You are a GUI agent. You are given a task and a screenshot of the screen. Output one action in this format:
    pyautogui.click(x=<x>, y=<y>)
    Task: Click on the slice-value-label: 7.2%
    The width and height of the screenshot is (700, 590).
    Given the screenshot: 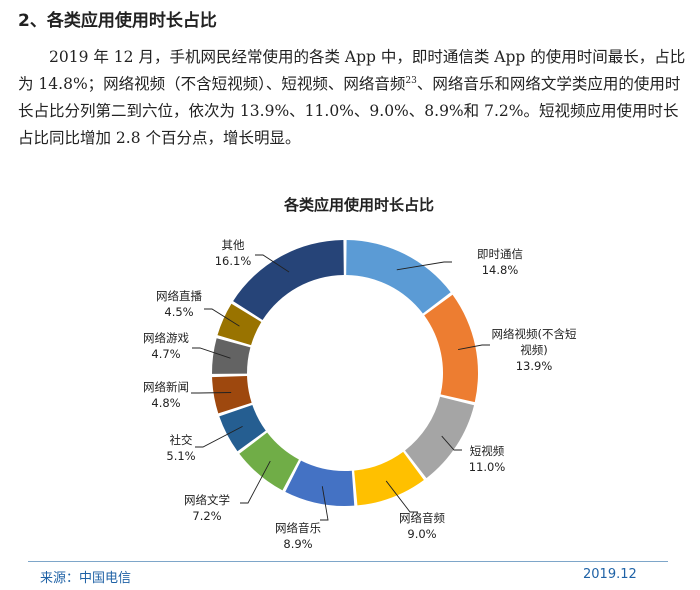 What is the action you would take?
    pyautogui.click(x=206, y=516)
    